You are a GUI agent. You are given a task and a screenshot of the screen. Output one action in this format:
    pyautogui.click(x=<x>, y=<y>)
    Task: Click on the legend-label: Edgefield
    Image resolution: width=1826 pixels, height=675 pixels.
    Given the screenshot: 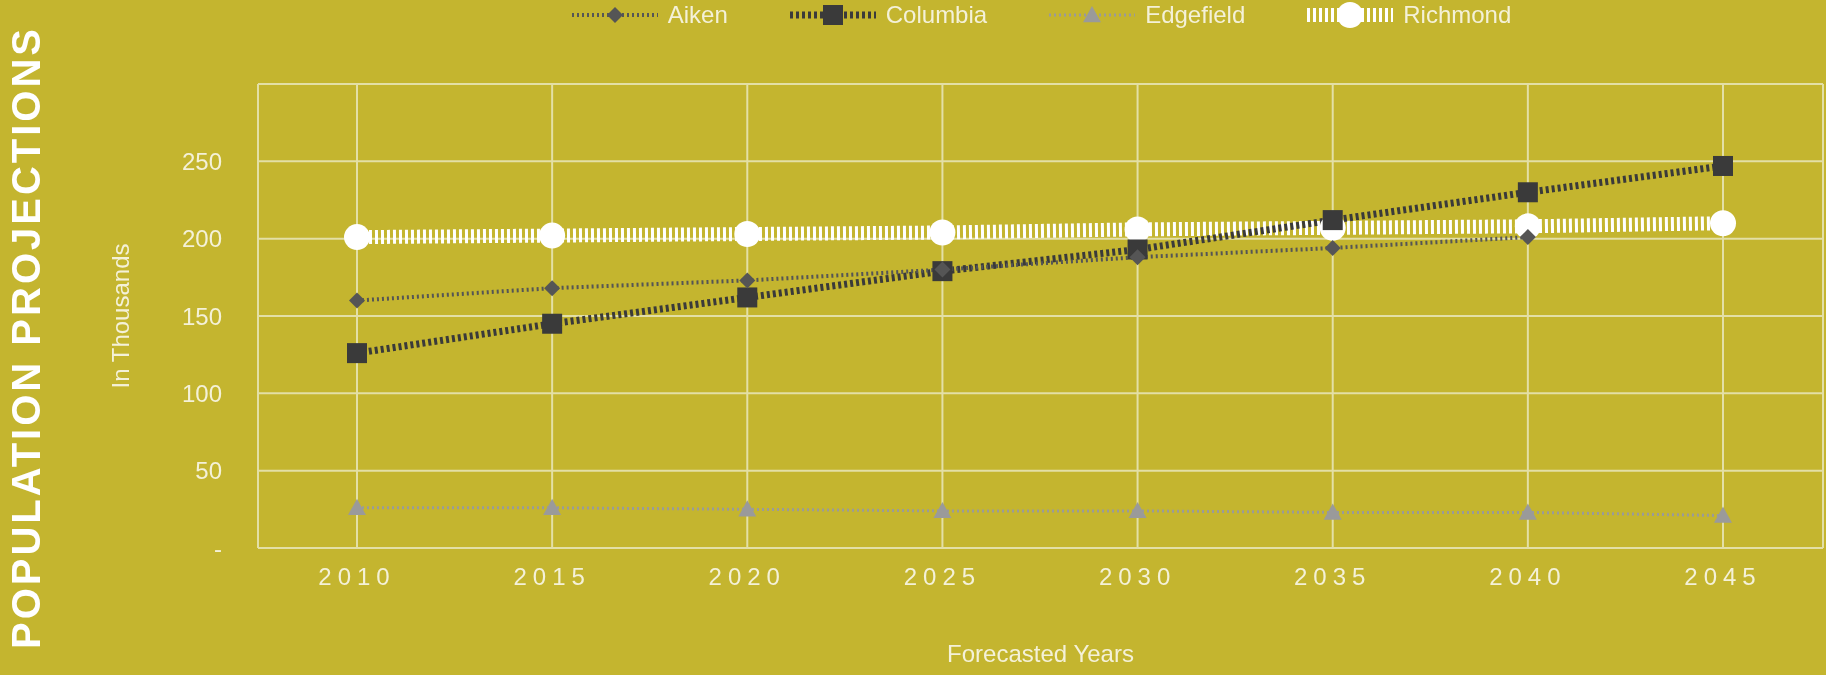 What is the action you would take?
    pyautogui.click(x=1195, y=15)
    